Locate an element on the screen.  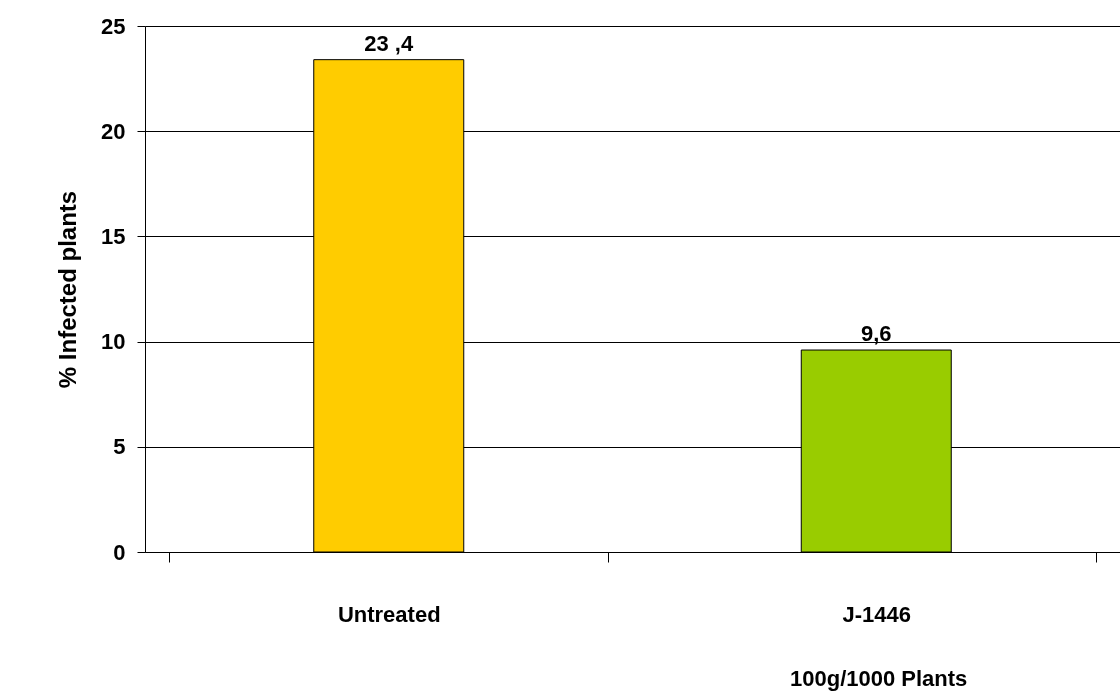
data-label: 23 ,4 is located at coordinates (389, 43).